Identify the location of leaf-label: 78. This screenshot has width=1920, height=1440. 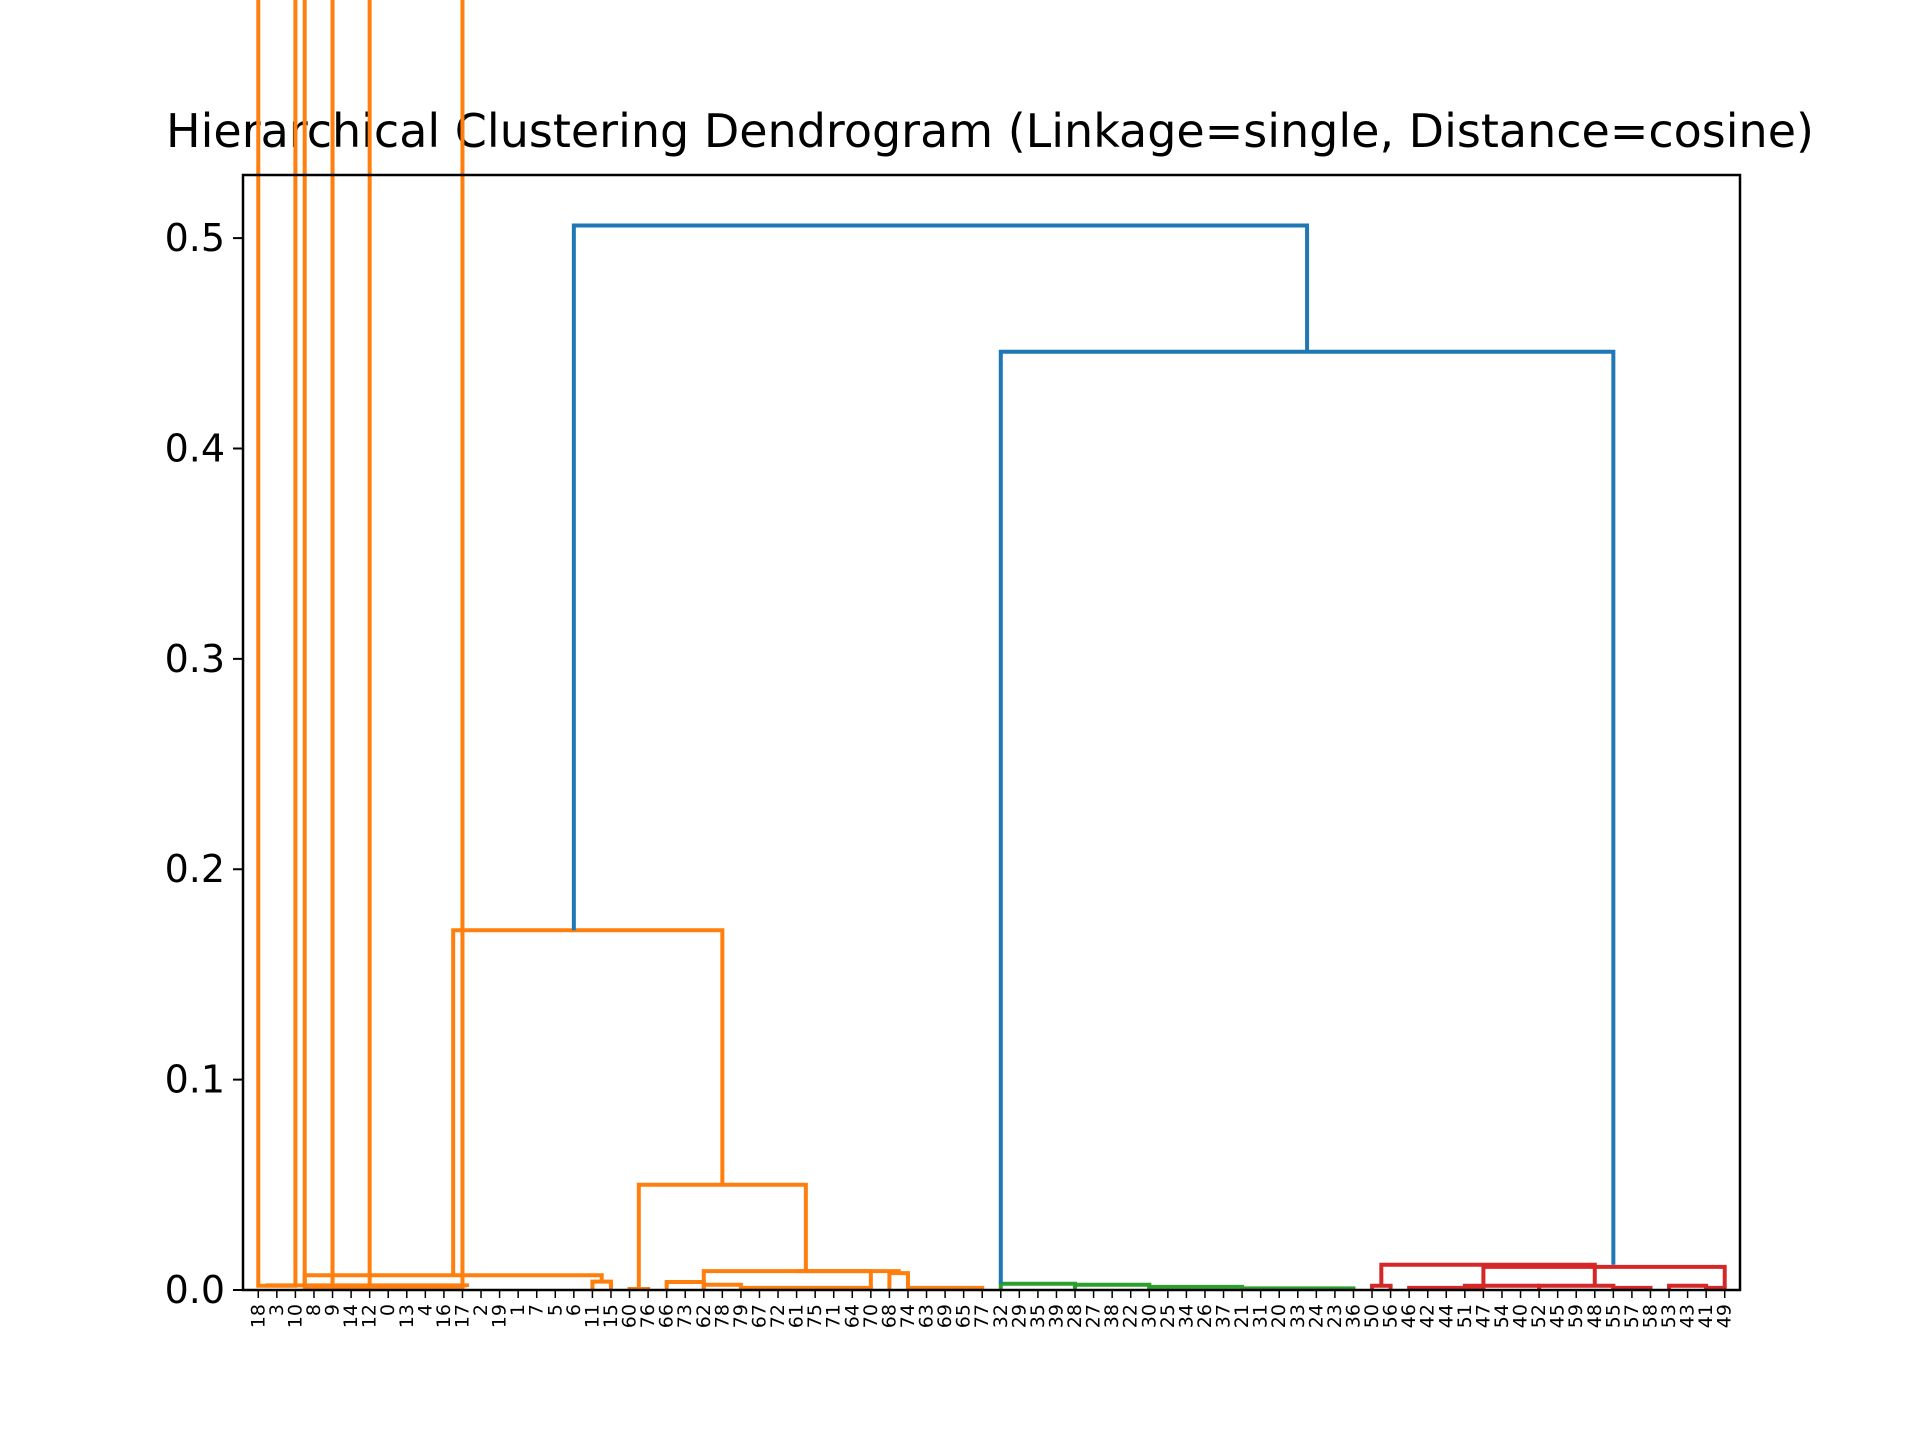
(722, 1316).